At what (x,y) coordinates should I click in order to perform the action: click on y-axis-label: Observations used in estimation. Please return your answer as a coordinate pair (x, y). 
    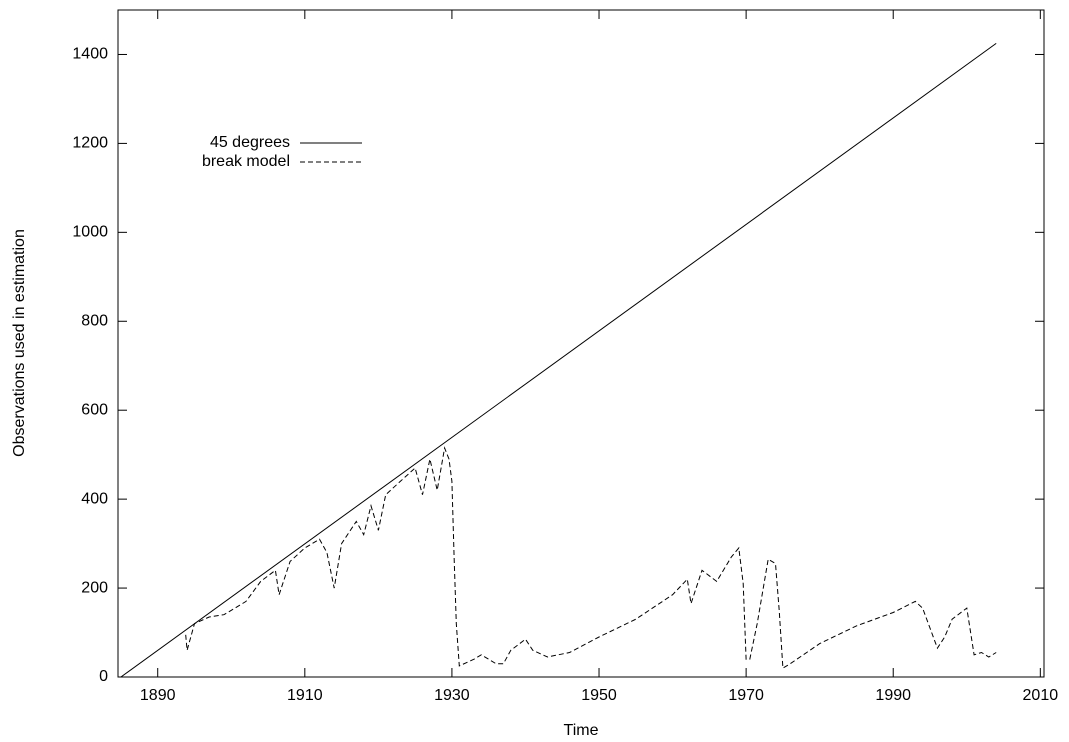
    Looking at the image, I should click on (19, 343).